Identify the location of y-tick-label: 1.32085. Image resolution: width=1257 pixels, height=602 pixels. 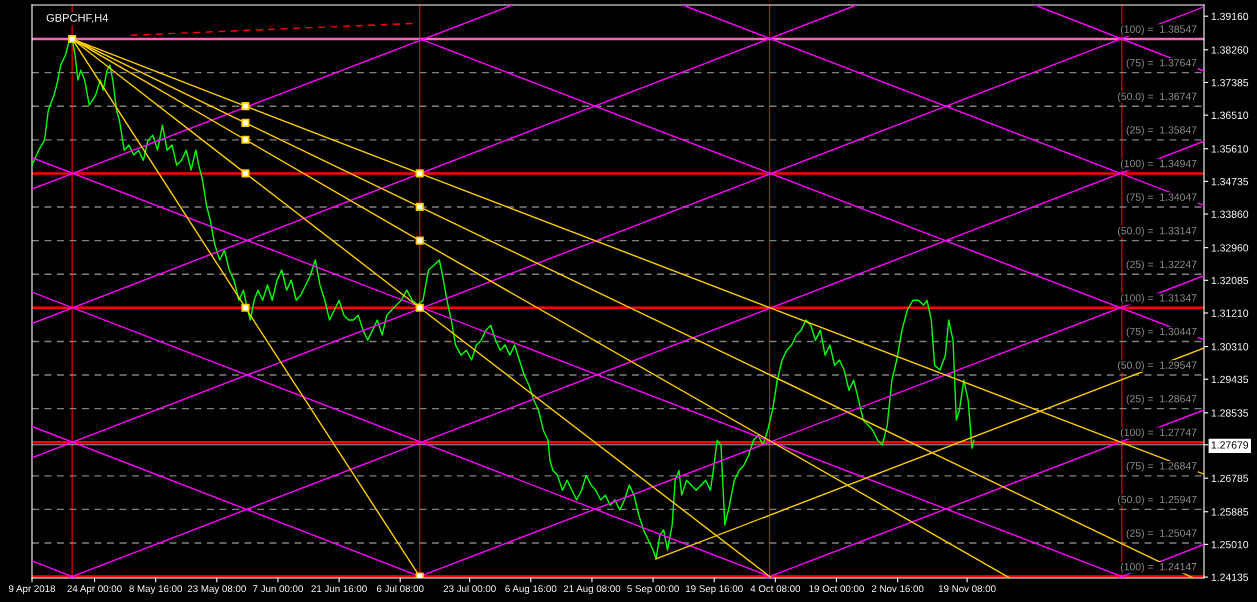
(1230, 280).